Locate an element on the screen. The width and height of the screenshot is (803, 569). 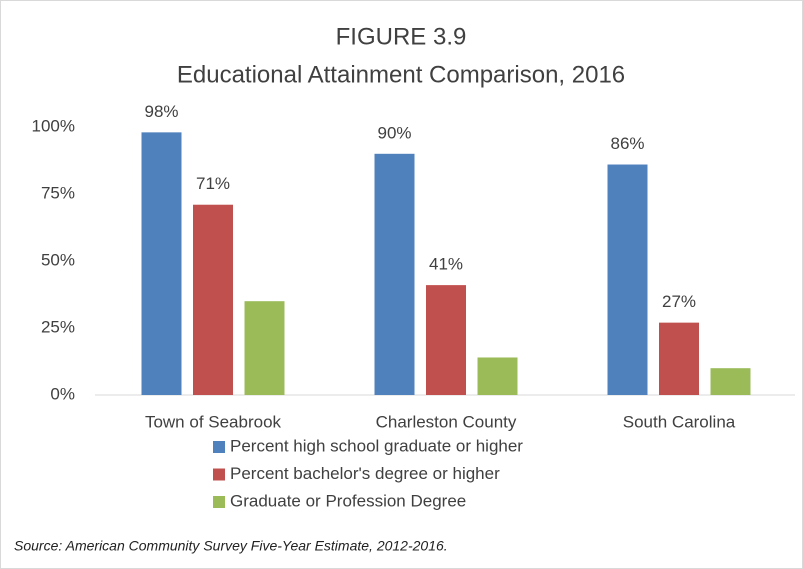
x-tick-label: South Carolina is located at coordinates (679, 421).